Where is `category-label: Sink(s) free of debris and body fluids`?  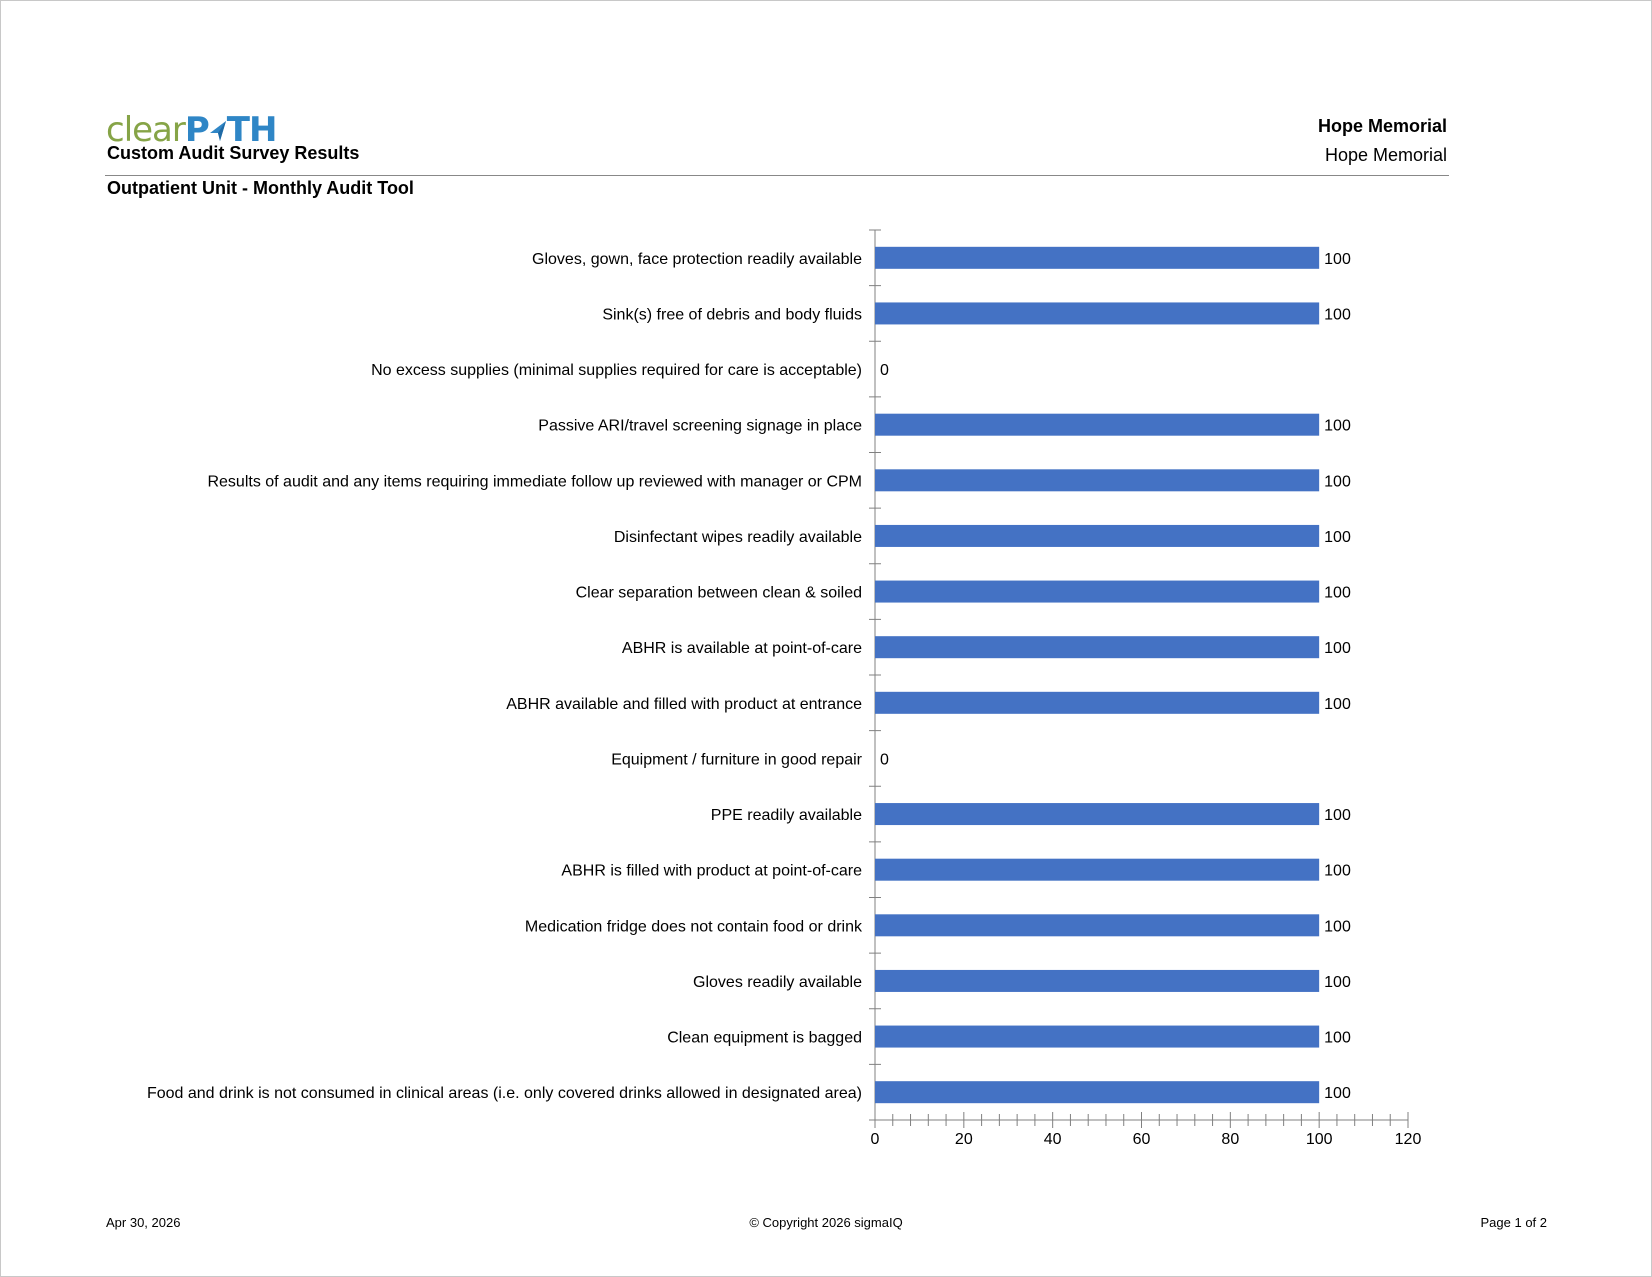
category-label: Sink(s) free of debris and body fluids is located at coordinates (732, 314).